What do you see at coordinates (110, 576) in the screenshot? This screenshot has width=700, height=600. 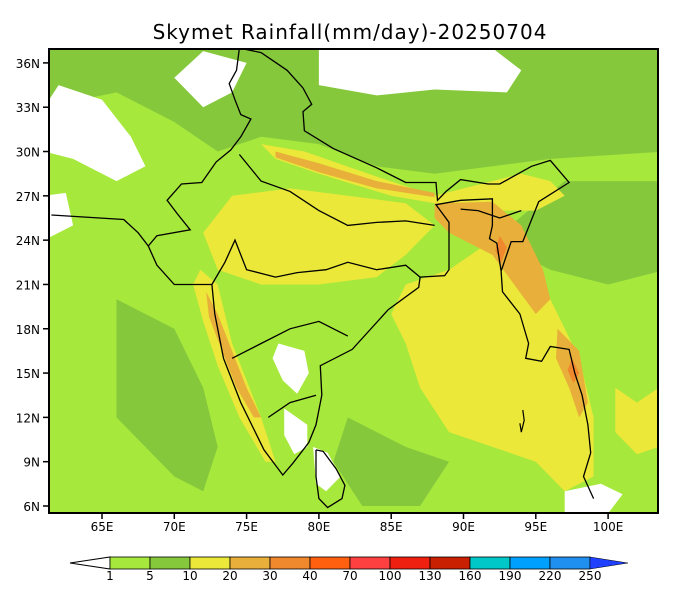 I see `colorbar-label: 1` at bounding box center [110, 576].